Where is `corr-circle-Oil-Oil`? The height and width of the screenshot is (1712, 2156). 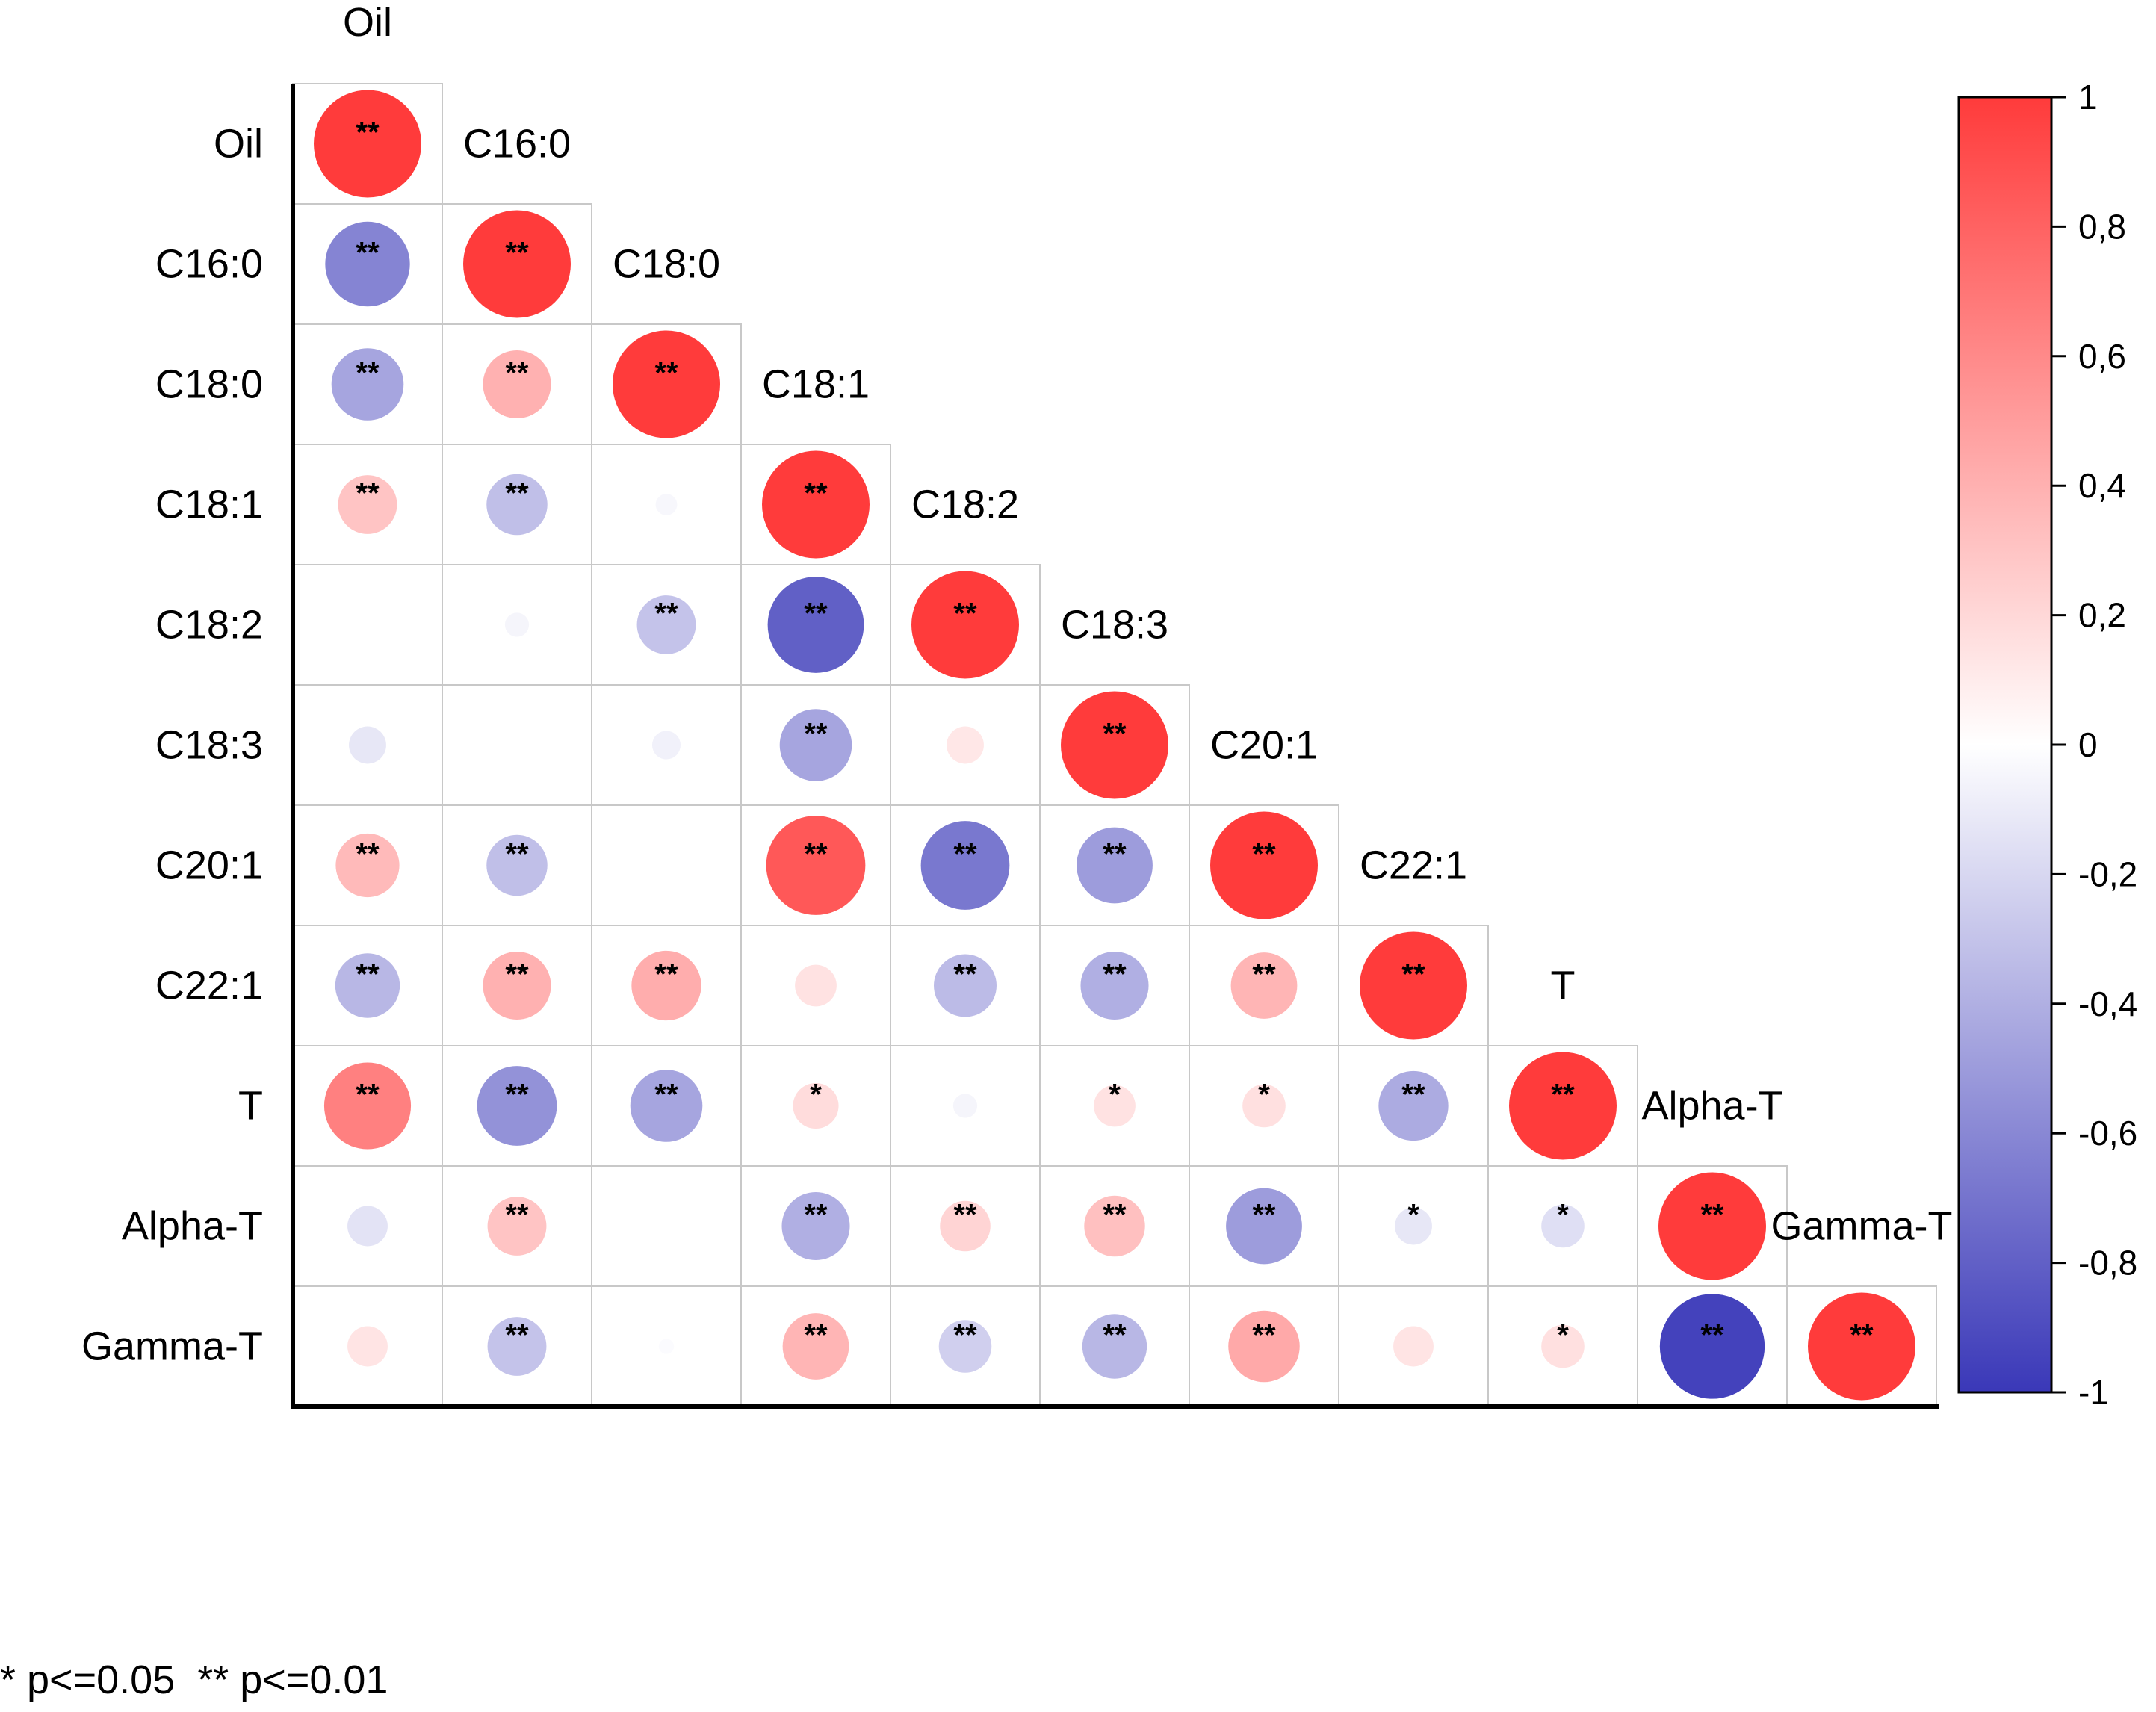
corr-circle-Oil-Oil is located at coordinates (367, 144).